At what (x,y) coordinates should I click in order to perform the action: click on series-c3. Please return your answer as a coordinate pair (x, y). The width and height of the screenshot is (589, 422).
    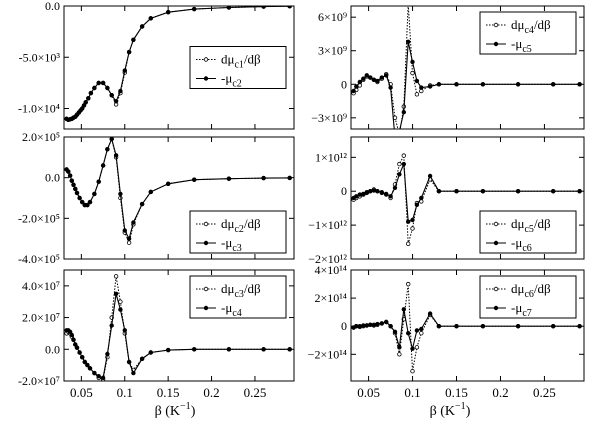
    Looking at the image, I should click on (178, 189).